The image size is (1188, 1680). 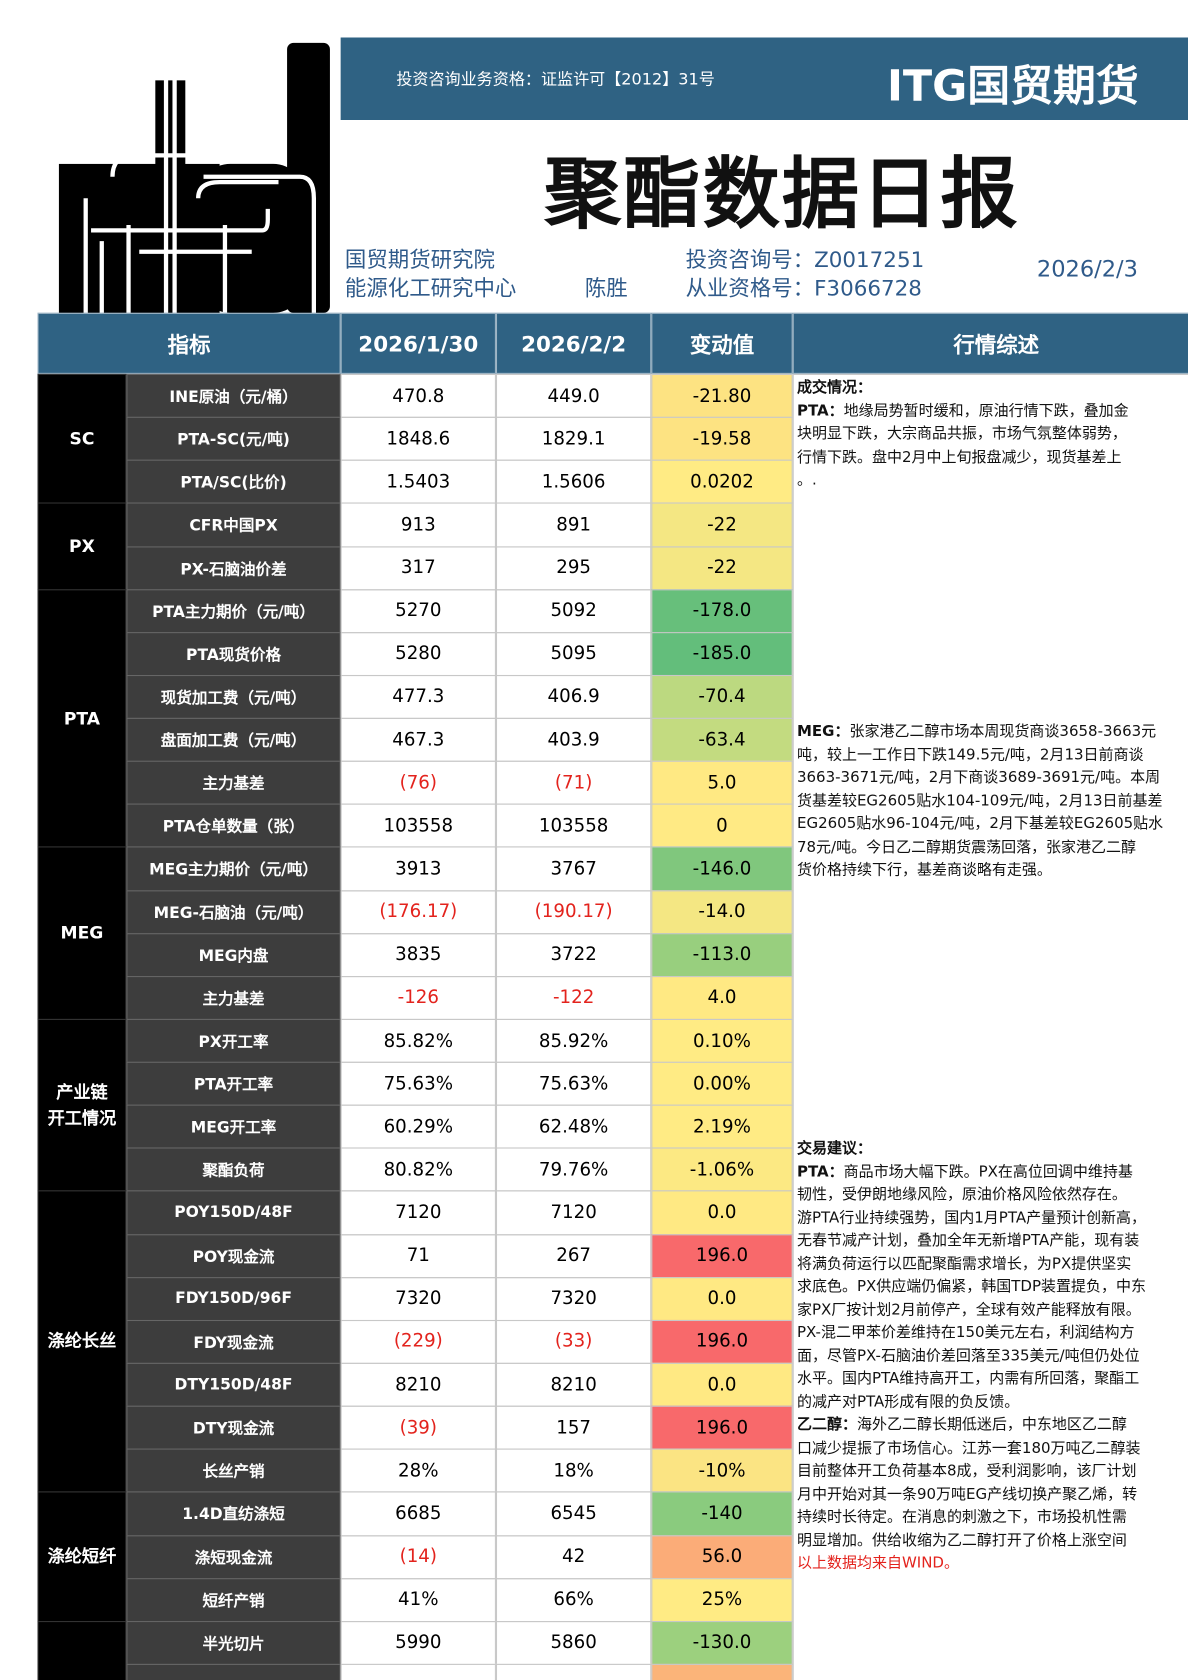 I want to click on commentary-line: 乙二醇：海外乙二醇长期低迷后，中东地区乙二醇, so click(x=962, y=1425).